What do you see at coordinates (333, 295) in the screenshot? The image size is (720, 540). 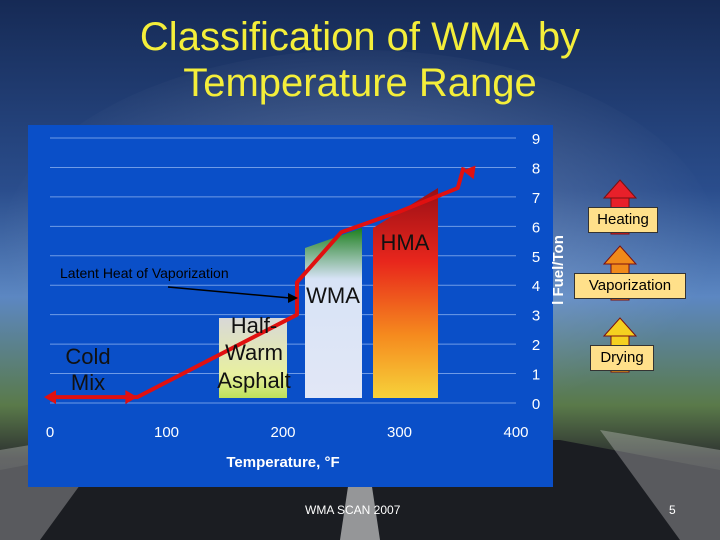 I see `region-label-wma: WMA` at bounding box center [333, 295].